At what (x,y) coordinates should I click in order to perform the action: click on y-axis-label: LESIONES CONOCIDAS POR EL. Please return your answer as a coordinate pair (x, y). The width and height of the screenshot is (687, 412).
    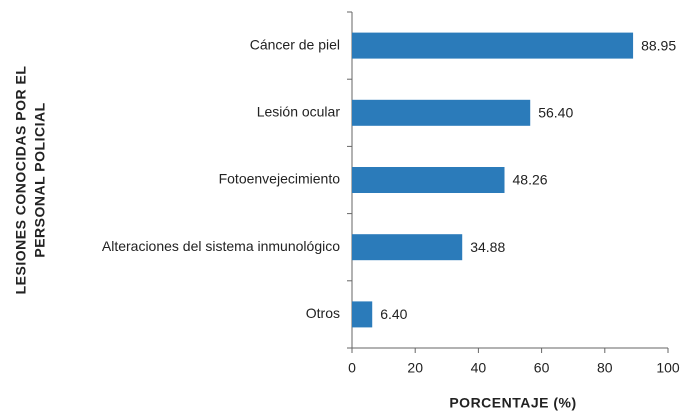
    Looking at the image, I should click on (21, 180).